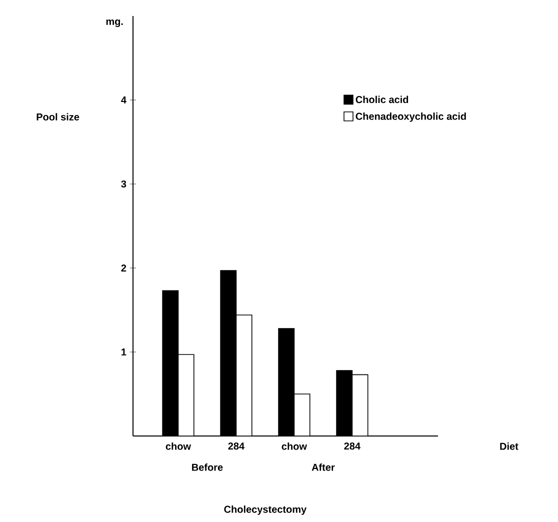 This screenshot has width=558, height=522. What do you see at coordinates (509, 446) in the screenshot?
I see `text: Diet` at bounding box center [509, 446].